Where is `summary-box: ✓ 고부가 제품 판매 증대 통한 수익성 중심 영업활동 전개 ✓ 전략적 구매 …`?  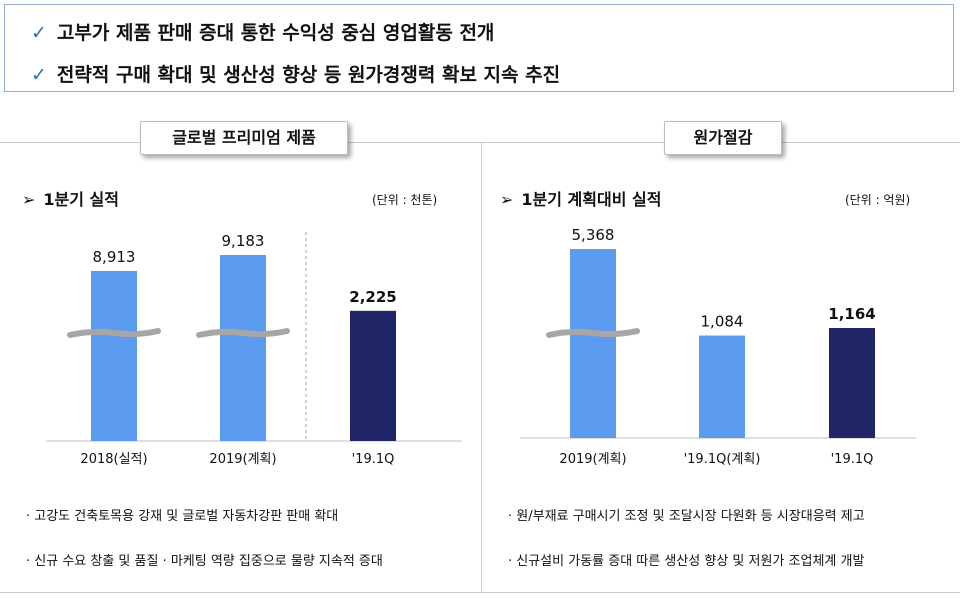
summary-box: ✓ 고부가 제품 판매 증대 통한 수익성 중심 영업활동 전개 ✓ 전략적 구매 … is located at coordinates (479, 48).